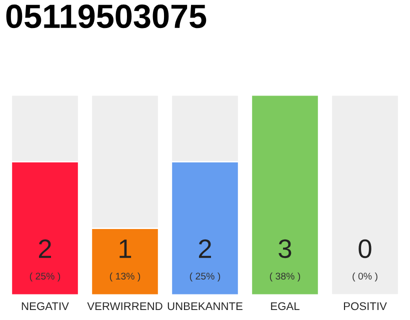 This screenshot has width=410, height=320. Describe the element at coordinates (285, 248) in the screenshot. I see `data-label: 3` at that location.